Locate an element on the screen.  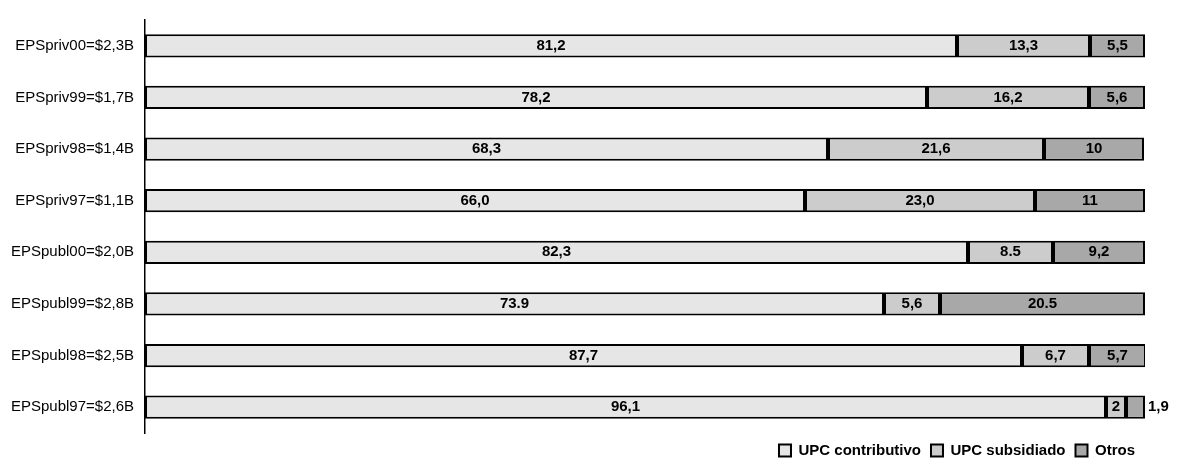
y-tick-label: EPSpubl99=$2,8B is located at coordinates (72, 303).